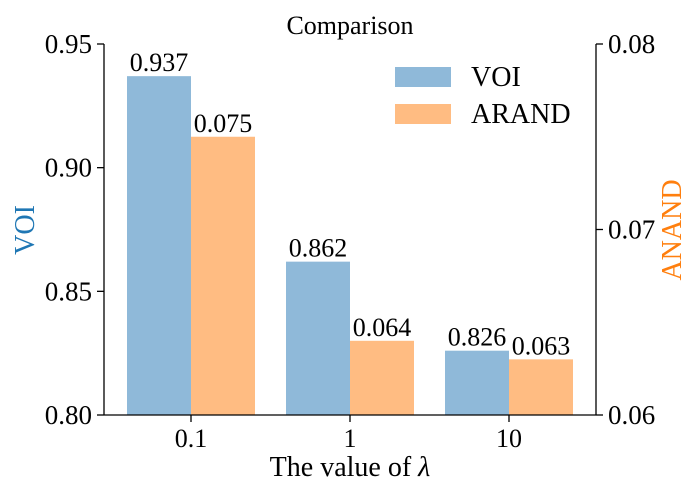 The height and width of the screenshot is (497, 700). What do you see at coordinates (25, 230) in the screenshot?
I see `y-axis-left-label: VOI` at bounding box center [25, 230].